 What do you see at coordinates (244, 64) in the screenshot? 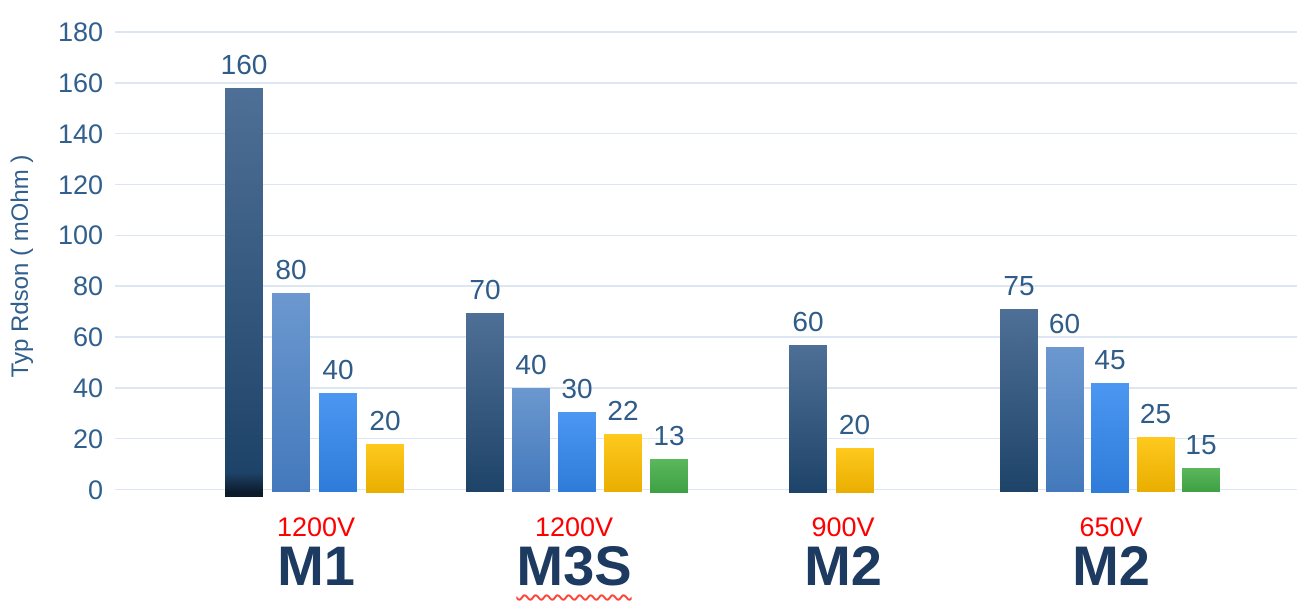
I see `bar-value-label: 160` at bounding box center [244, 64].